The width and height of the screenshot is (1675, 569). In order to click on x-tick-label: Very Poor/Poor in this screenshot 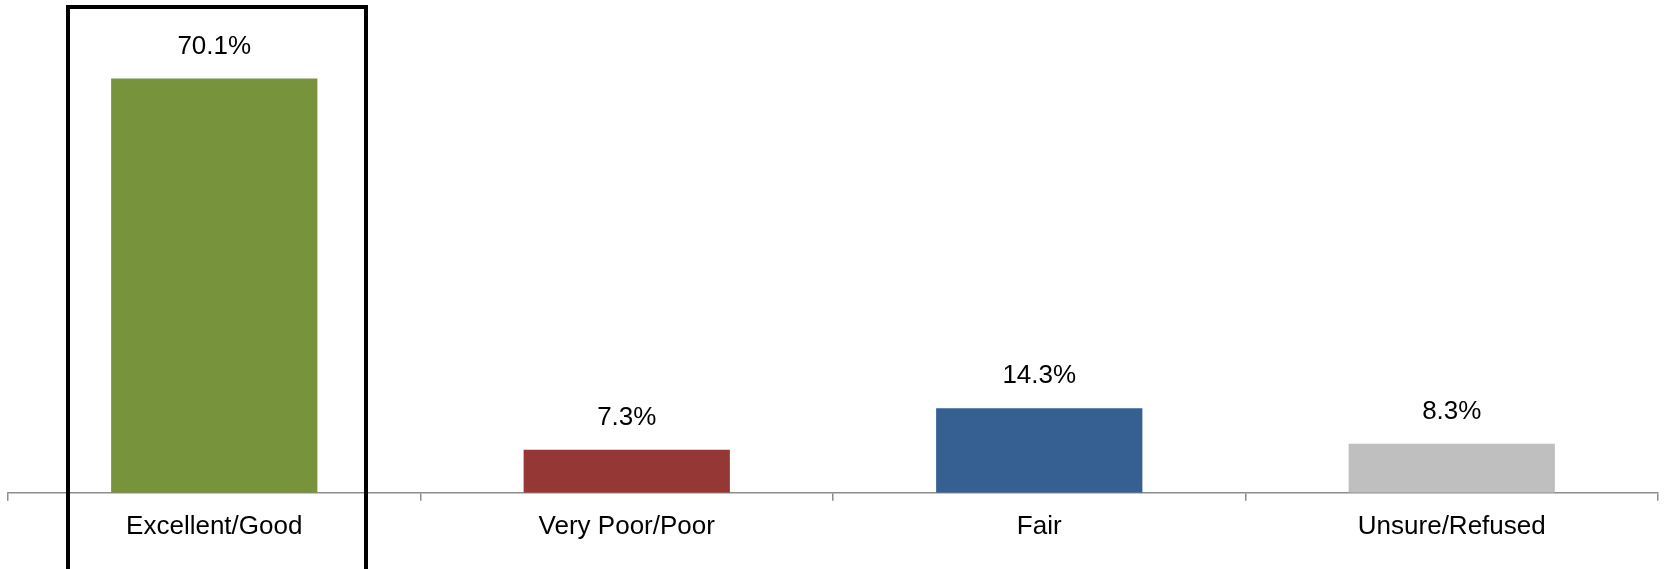, I will do `click(627, 524)`.